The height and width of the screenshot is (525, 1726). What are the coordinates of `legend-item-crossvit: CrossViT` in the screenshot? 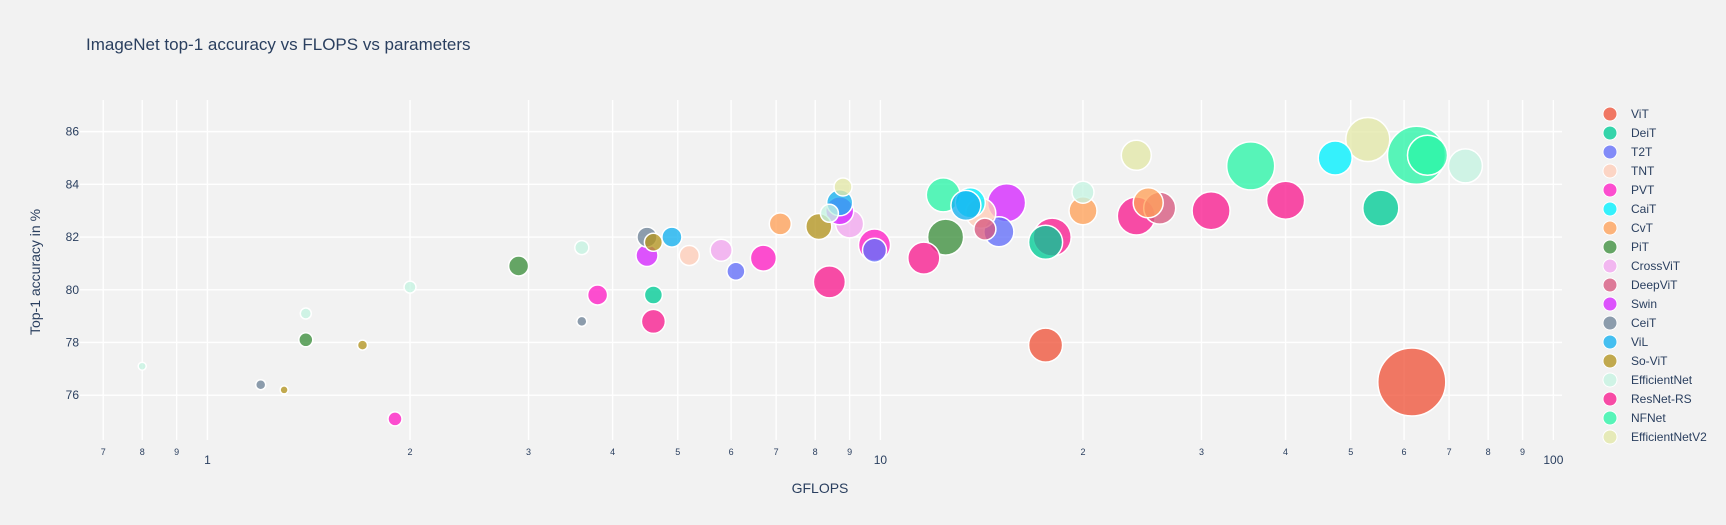 It's located at (1641, 266).